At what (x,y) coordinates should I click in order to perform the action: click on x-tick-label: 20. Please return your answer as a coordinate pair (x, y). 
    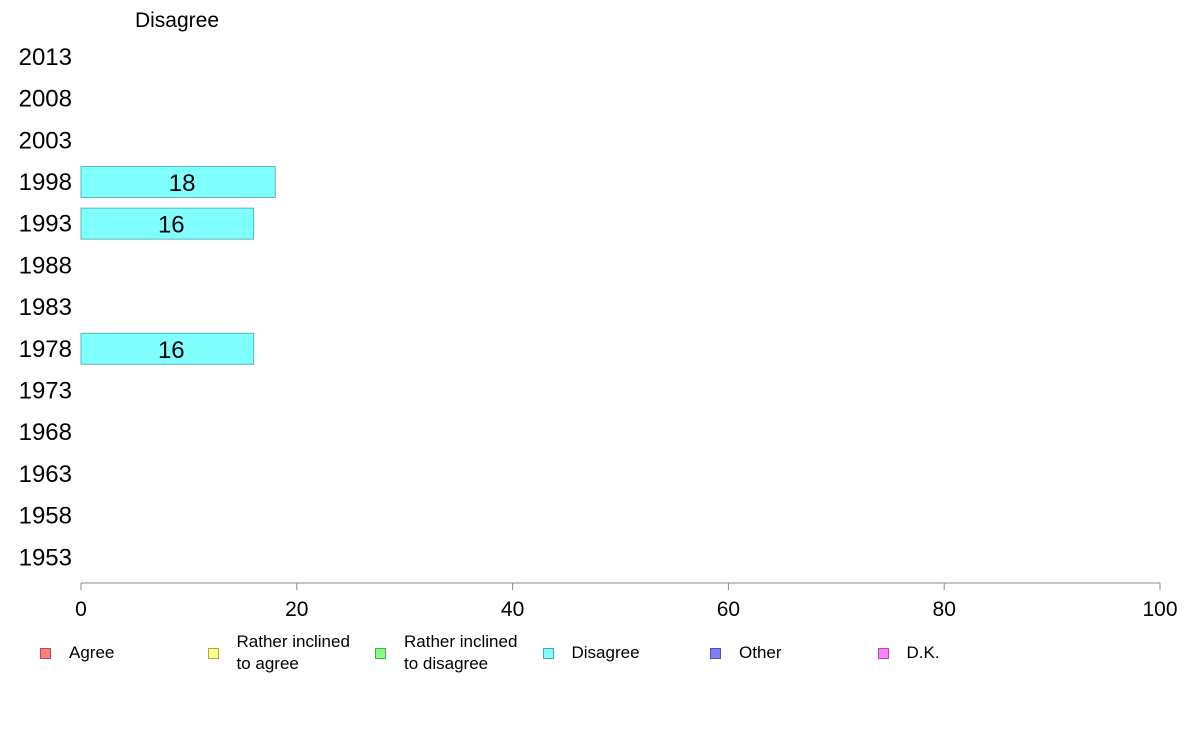
    Looking at the image, I should click on (296, 609).